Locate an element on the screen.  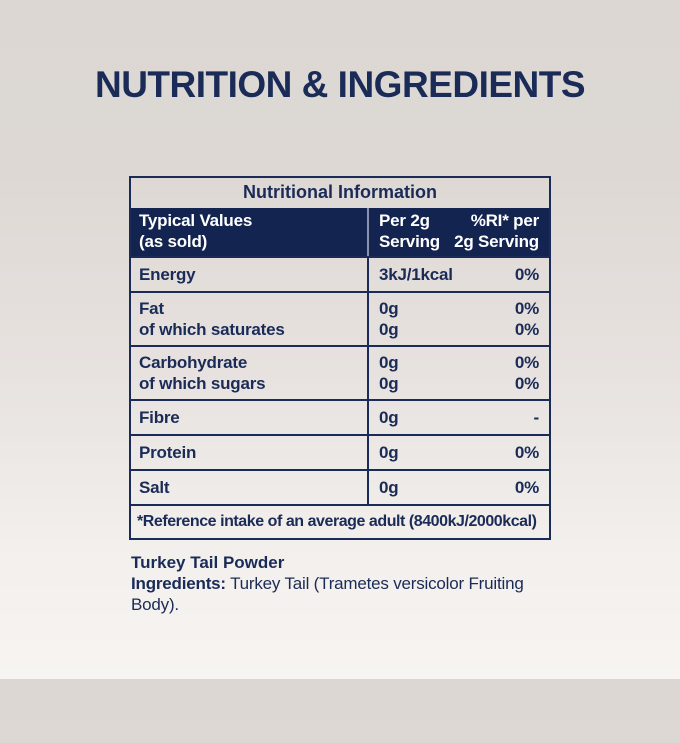
product-name: Turkey Tail Powder is located at coordinates (208, 562).